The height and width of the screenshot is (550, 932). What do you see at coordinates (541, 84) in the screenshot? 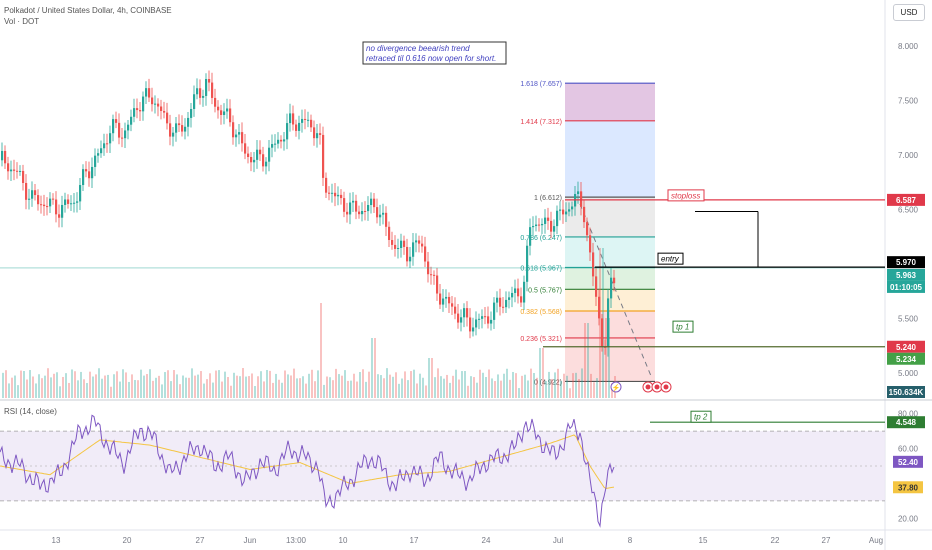
I see `fib-label-0: 1.618 (7.657)` at bounding box center [541, 84].